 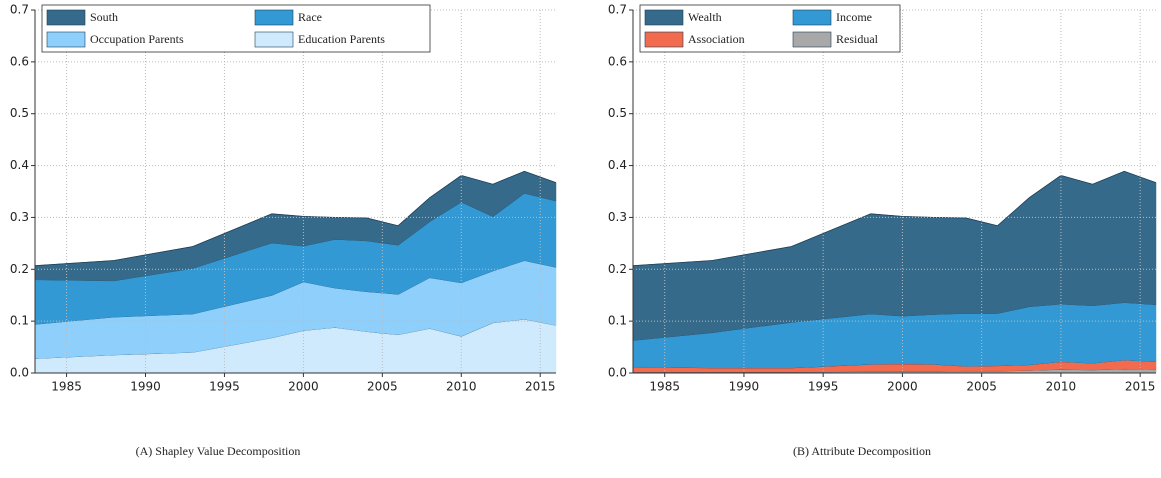 What do you see at coordinates (218, 451) in the screenshot?
I see `caption: (A) Shapley Value Decomposition` at bounding box center [218, 451].